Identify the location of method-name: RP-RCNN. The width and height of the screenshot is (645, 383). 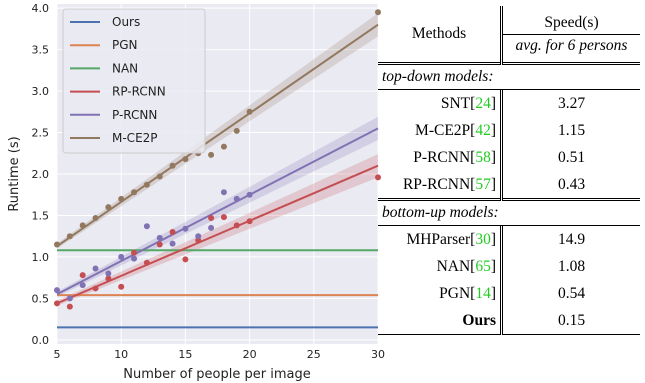
(436, 184).